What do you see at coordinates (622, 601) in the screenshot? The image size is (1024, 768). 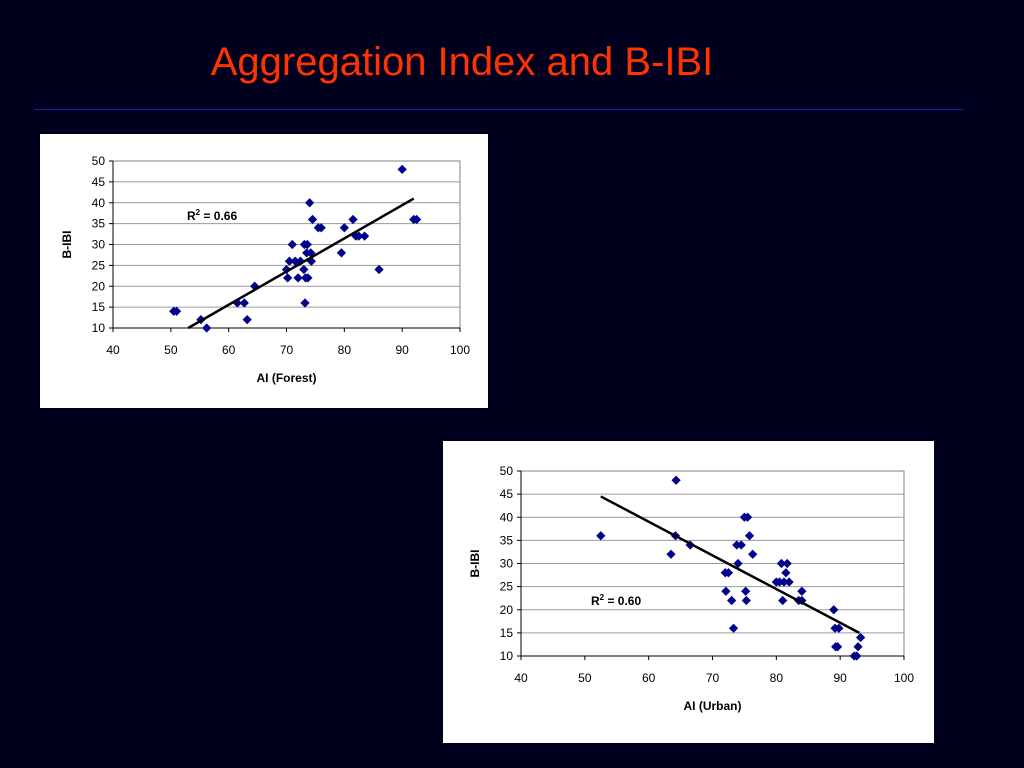 I see `r-squared-value: = 0.60` at bounding box center [622, 601].